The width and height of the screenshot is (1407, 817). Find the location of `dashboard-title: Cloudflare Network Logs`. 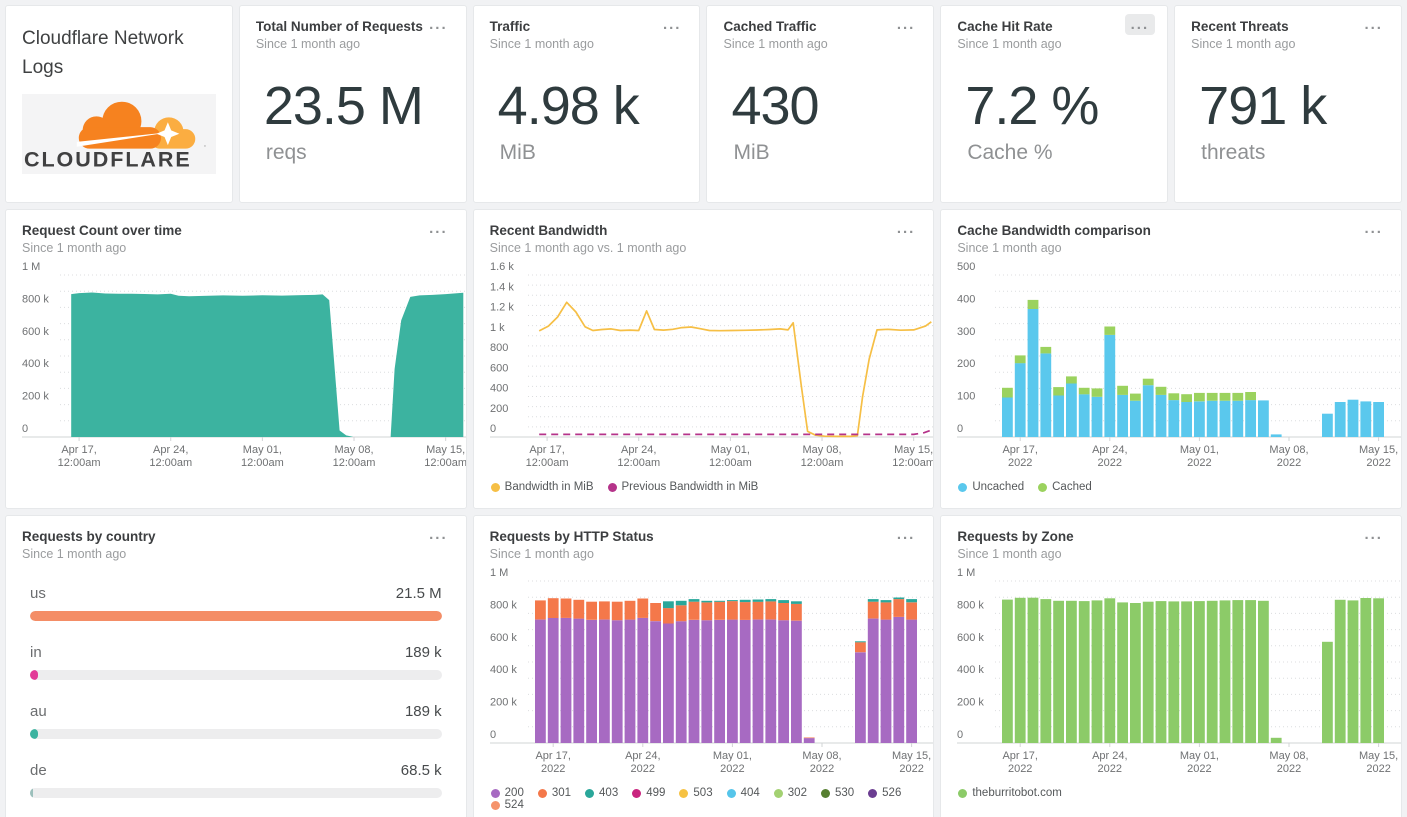

dashboard-title: Cloudflare Network Logs is located at coordinates (103, 53).